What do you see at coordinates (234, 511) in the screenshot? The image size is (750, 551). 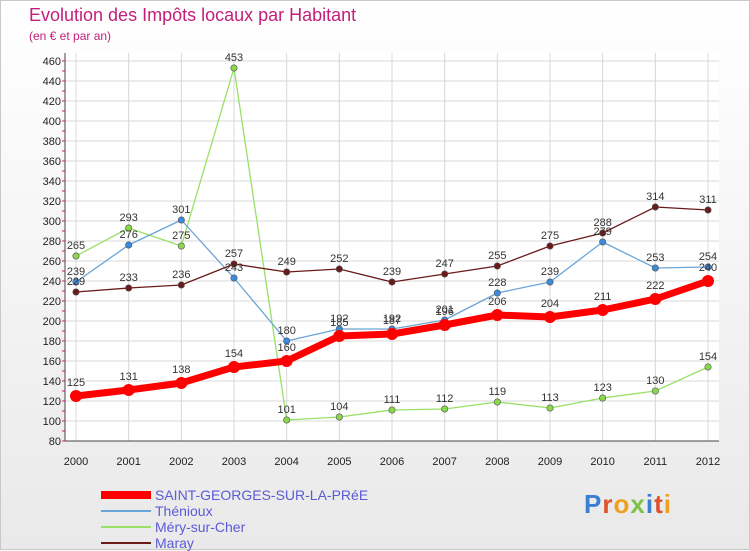 I see `legend-item: Thénioux` at bounding box center [234, 511].